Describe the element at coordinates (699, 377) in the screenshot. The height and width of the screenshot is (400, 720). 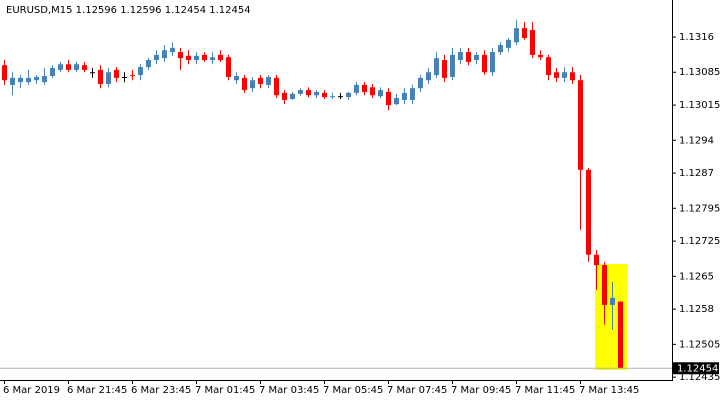
I see `y-tick-label: 1.12435` at that location.